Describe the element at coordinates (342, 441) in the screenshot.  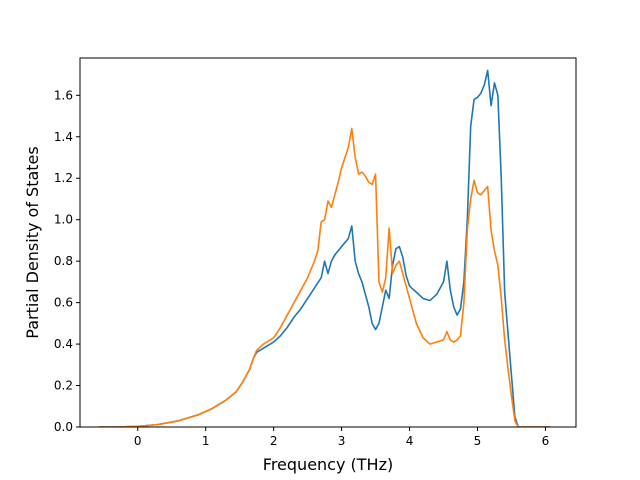
I see `x-tick-label: 3` at that location.